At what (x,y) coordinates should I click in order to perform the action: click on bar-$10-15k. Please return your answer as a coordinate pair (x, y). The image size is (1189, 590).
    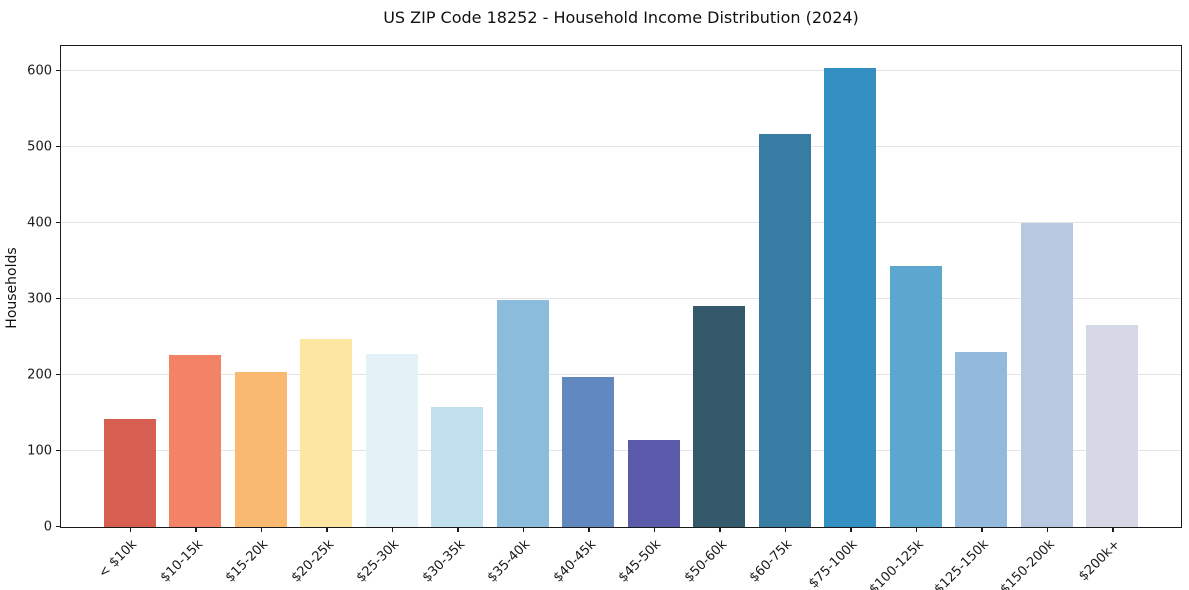
    Looking at the image, I should click on (195, 440).